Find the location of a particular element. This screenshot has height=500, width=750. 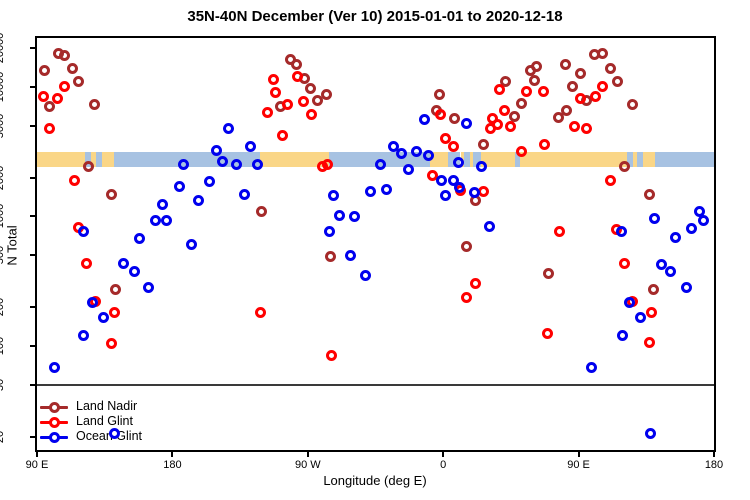

reference-line is located at coordinates (375, 384).